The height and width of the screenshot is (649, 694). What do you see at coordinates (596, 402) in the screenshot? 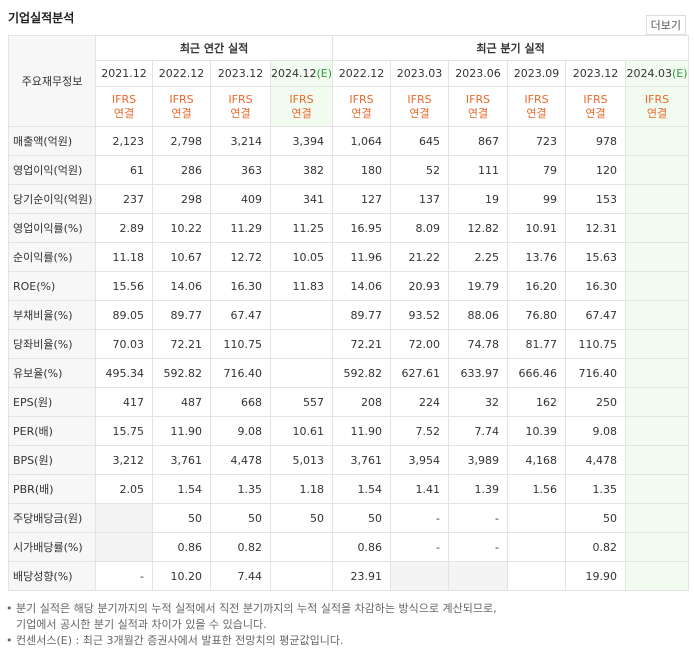
I see `cell: 250` at bounding box center [596, 402].